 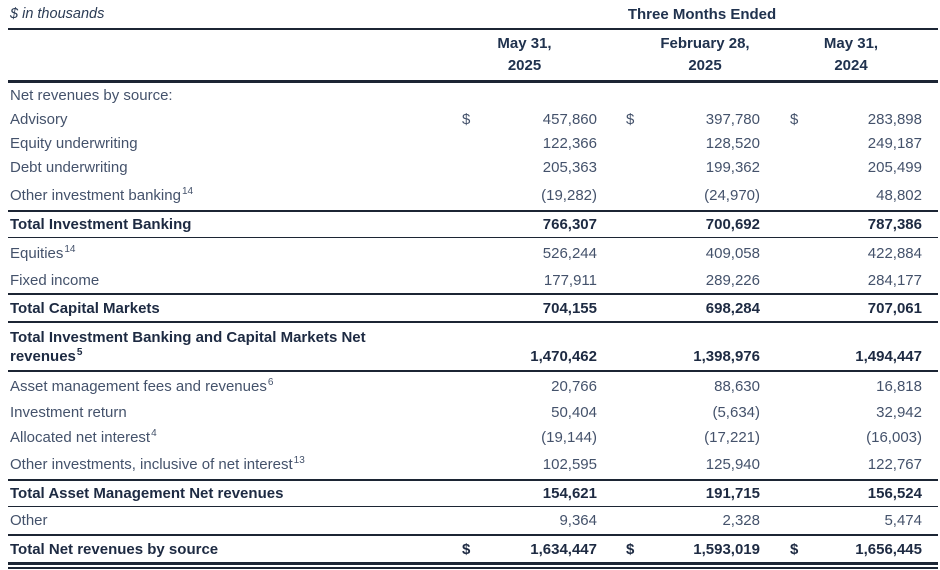 I want to click on value-col1: 9,364, so click(x=524, y=520).